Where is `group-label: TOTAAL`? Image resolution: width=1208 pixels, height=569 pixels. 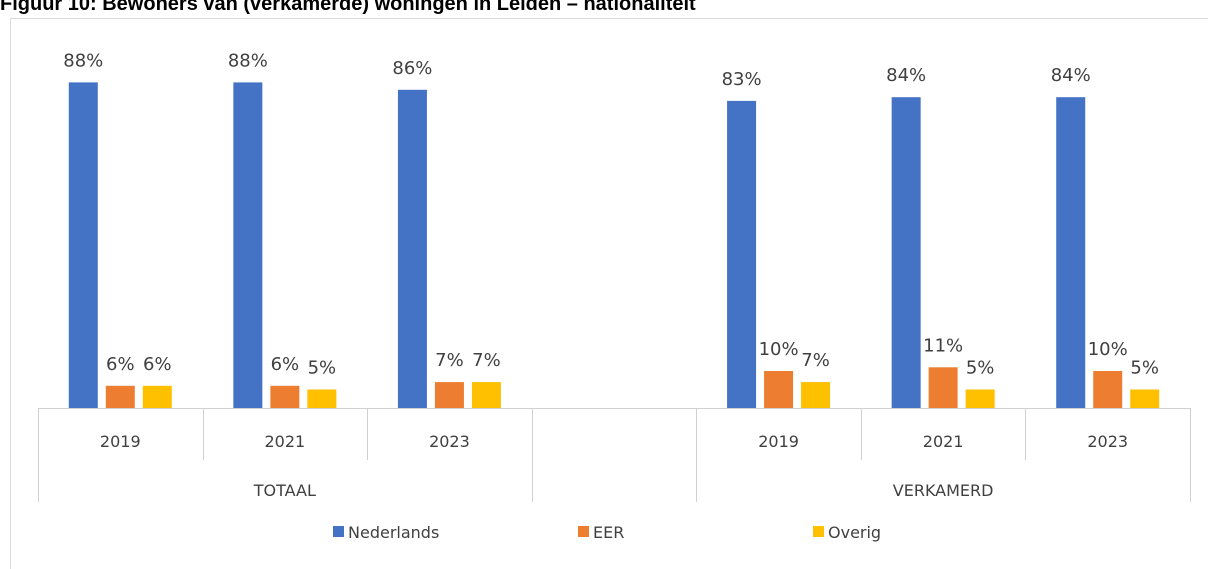 group-label: TOTAAL is located at coordinates (284, 490).